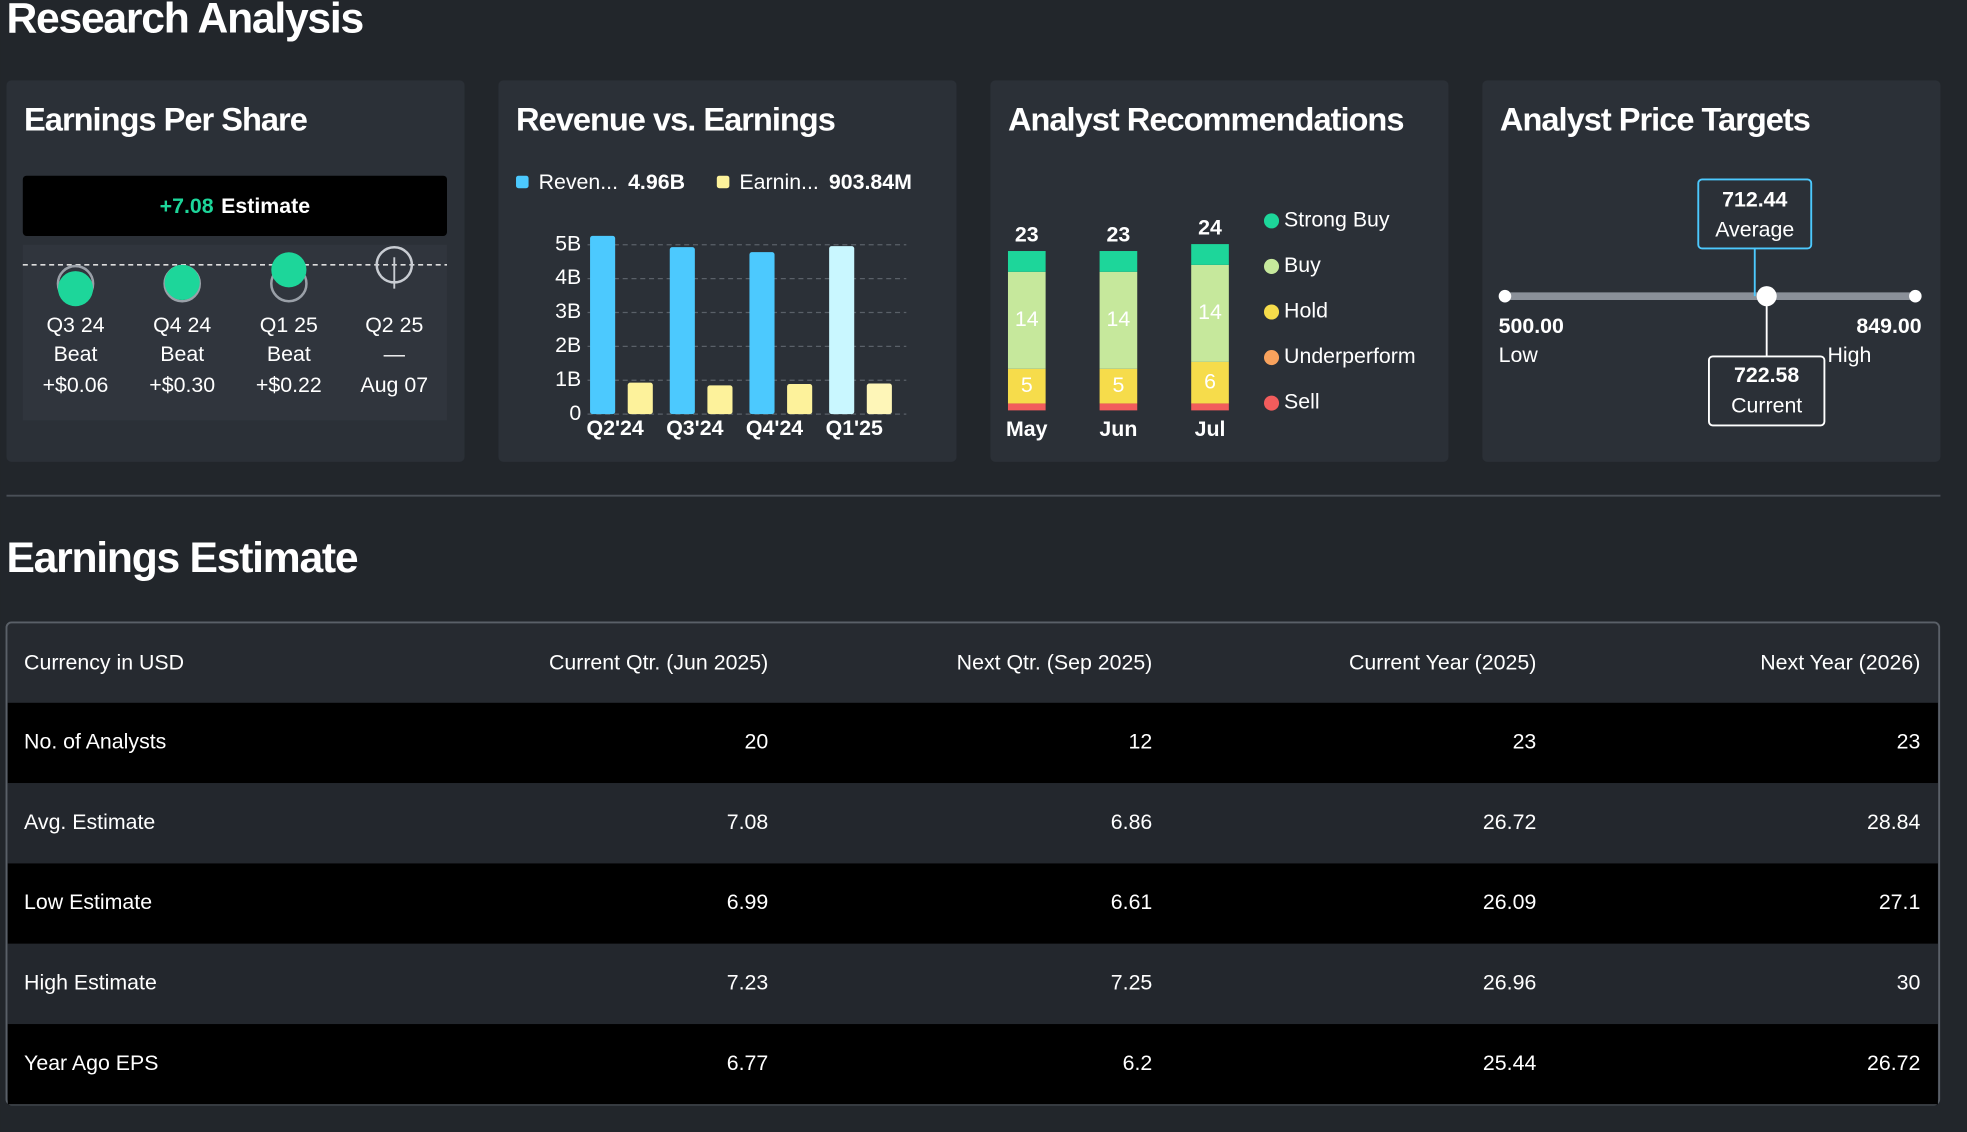 This screenshot has height=1132, width=1967. I want to click on card-title: Analyst Price Targets, so click(1655, 118).